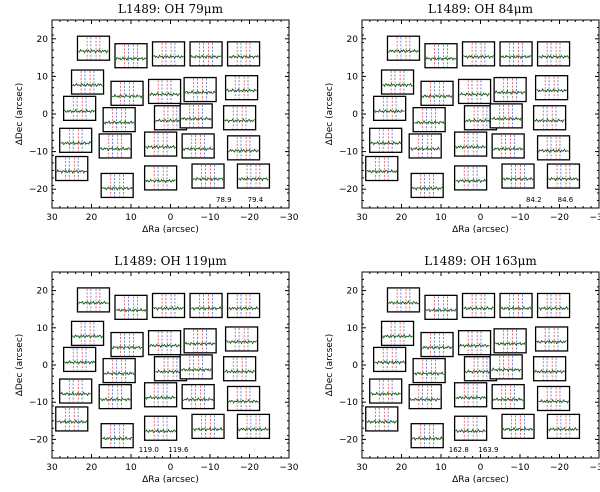  Describe the element at coordinates (459, 450) in the screenshot. I see `wavelength-label: 162.8` at that location.